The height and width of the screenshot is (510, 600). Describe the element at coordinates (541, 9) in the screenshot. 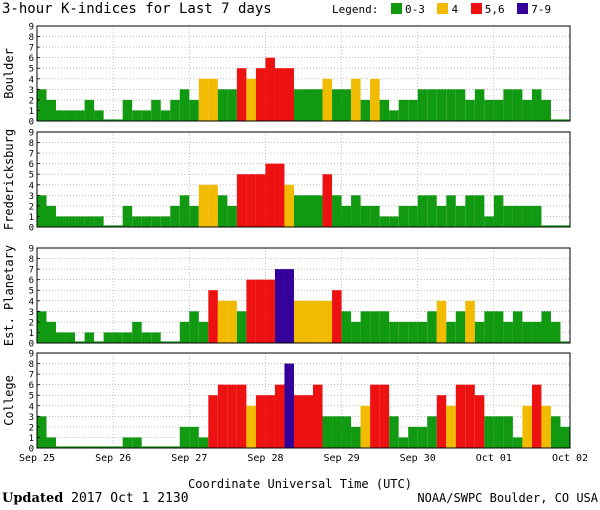

I see `legend-item-label: 7-9` at that location.